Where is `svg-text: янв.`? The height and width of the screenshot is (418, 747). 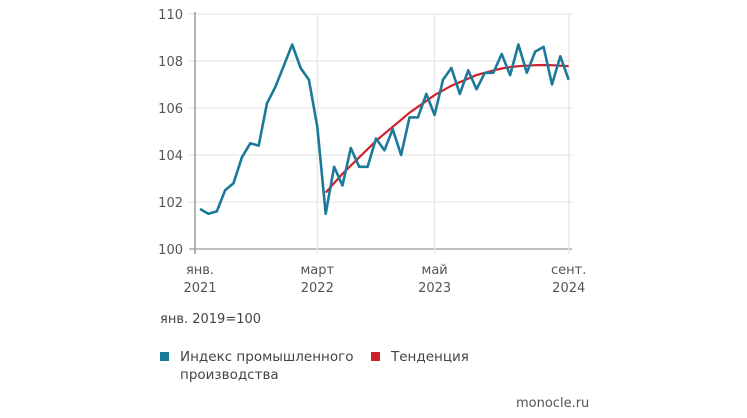
svg-text: янв. is located at coordinates (200, 270).